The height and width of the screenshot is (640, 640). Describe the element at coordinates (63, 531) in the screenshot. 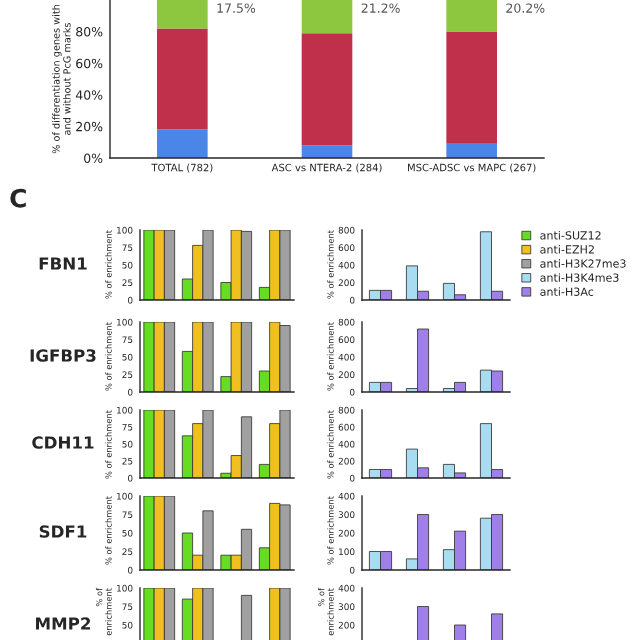

I see `text: SDF1` at that location.